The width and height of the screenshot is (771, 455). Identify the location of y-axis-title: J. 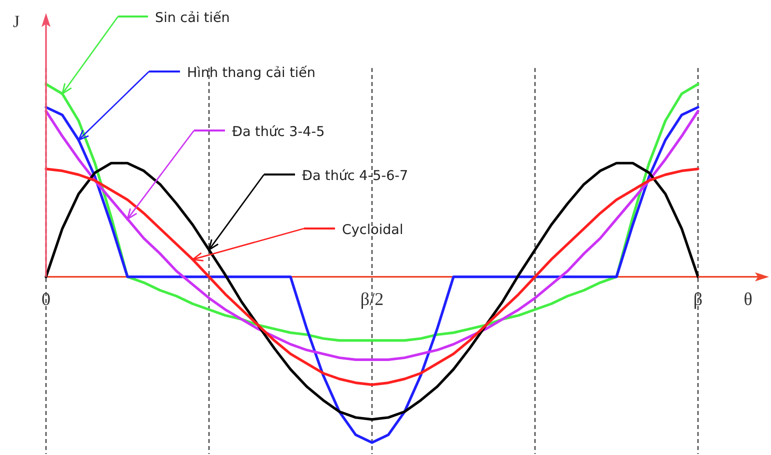
(16, 21).